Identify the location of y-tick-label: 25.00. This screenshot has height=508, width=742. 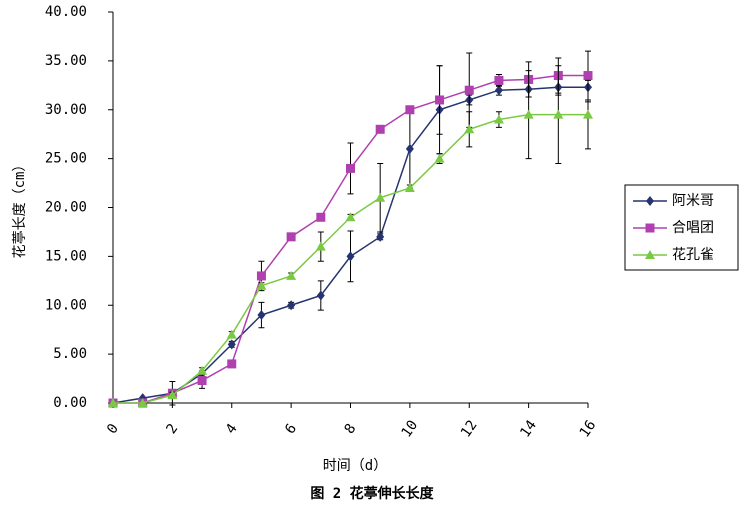
(66, 159).